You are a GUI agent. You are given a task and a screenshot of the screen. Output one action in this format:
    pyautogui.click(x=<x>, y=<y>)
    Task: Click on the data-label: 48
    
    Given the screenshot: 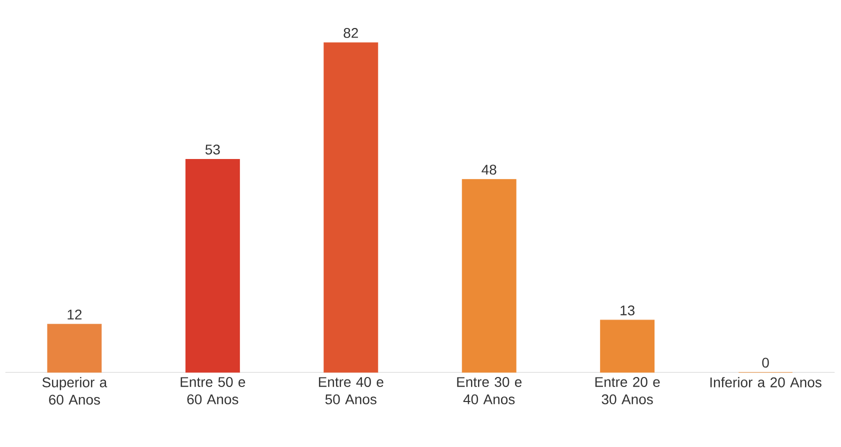 What is the action you would take?
    pyautogui.click(x=489, y=169)
    